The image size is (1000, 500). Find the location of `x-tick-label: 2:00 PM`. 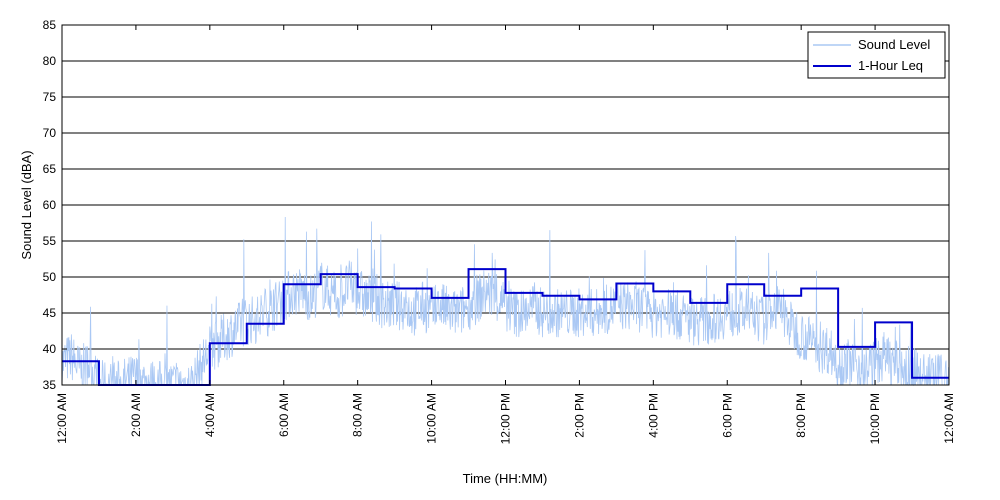

x-tick-label: 2:00 PM is located at coordinates (579, 415).